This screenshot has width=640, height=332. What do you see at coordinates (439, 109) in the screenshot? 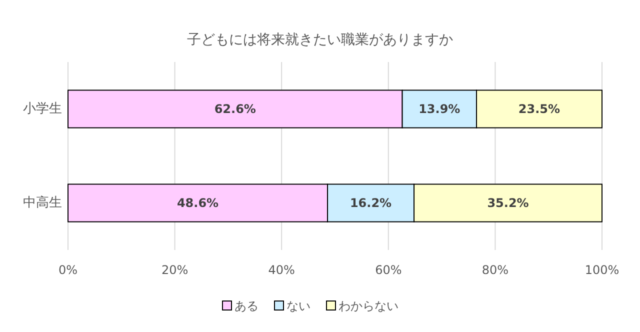
I see `data-label: 13.9%` at bounding box center [439, 109].